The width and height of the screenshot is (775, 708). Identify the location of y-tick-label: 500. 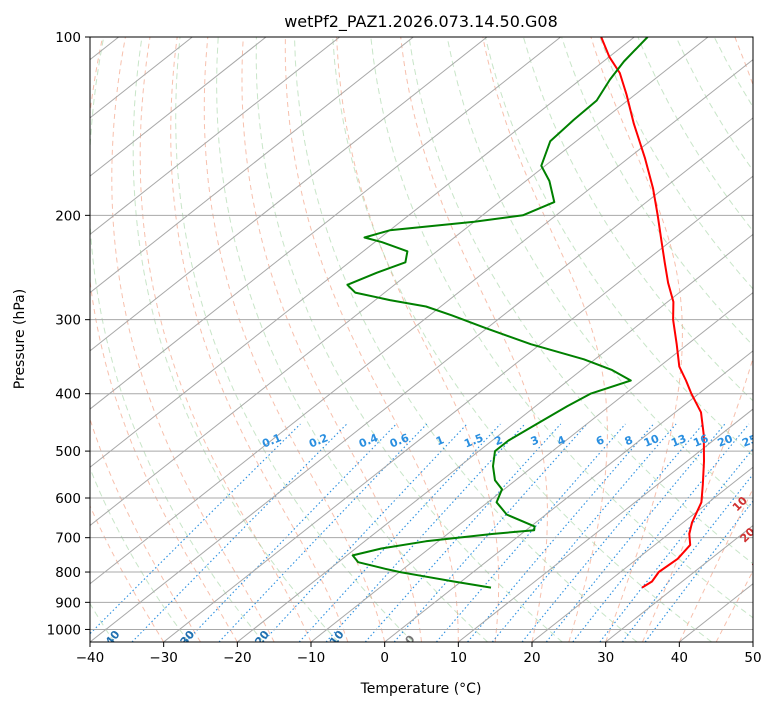
(68, 452).